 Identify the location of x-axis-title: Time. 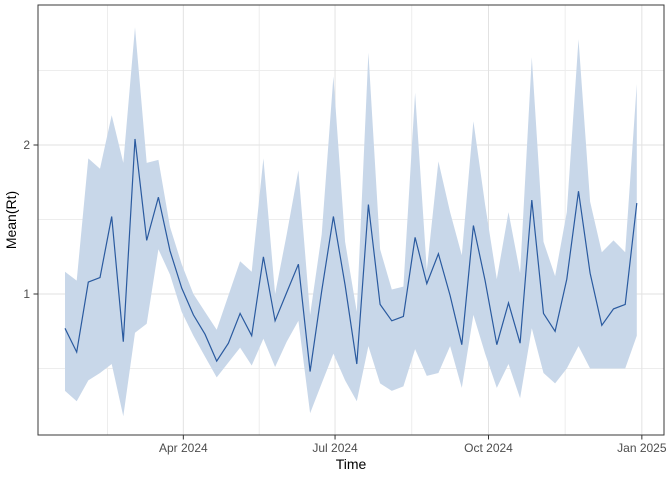
(351, 464).